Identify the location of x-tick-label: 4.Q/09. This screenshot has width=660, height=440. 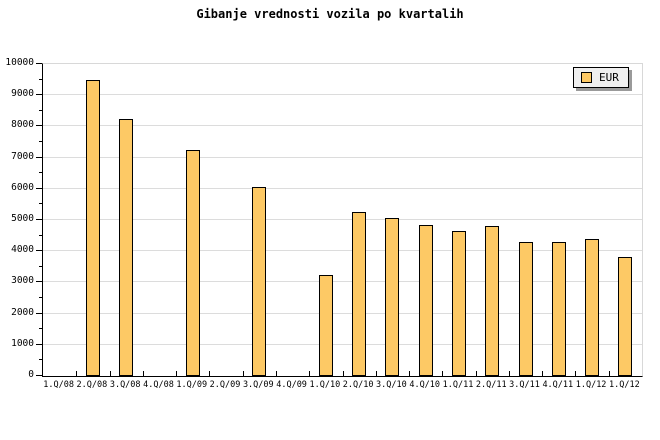
(291, 385).